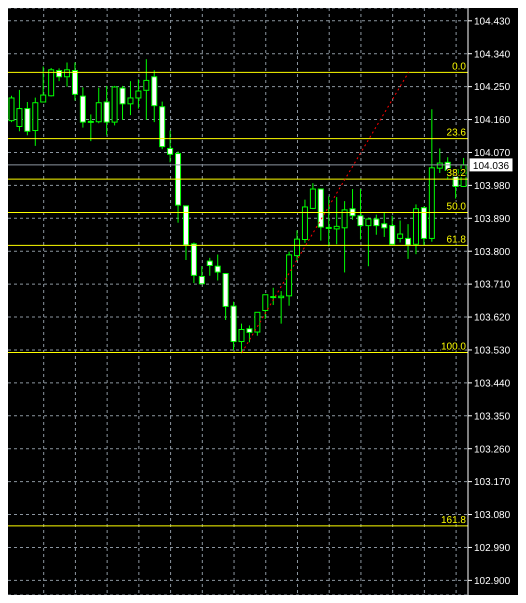 This screenshot has height=603, width=526. Describe the element at coordinates (453, 520) in the screenshot. I see `annotation: 161.8` at that location.